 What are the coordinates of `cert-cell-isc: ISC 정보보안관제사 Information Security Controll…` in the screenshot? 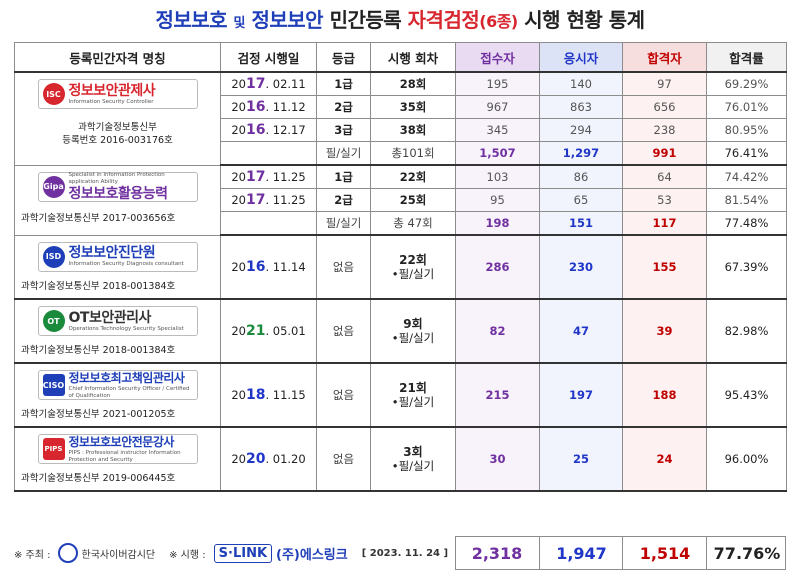 It's located at (117, 118).